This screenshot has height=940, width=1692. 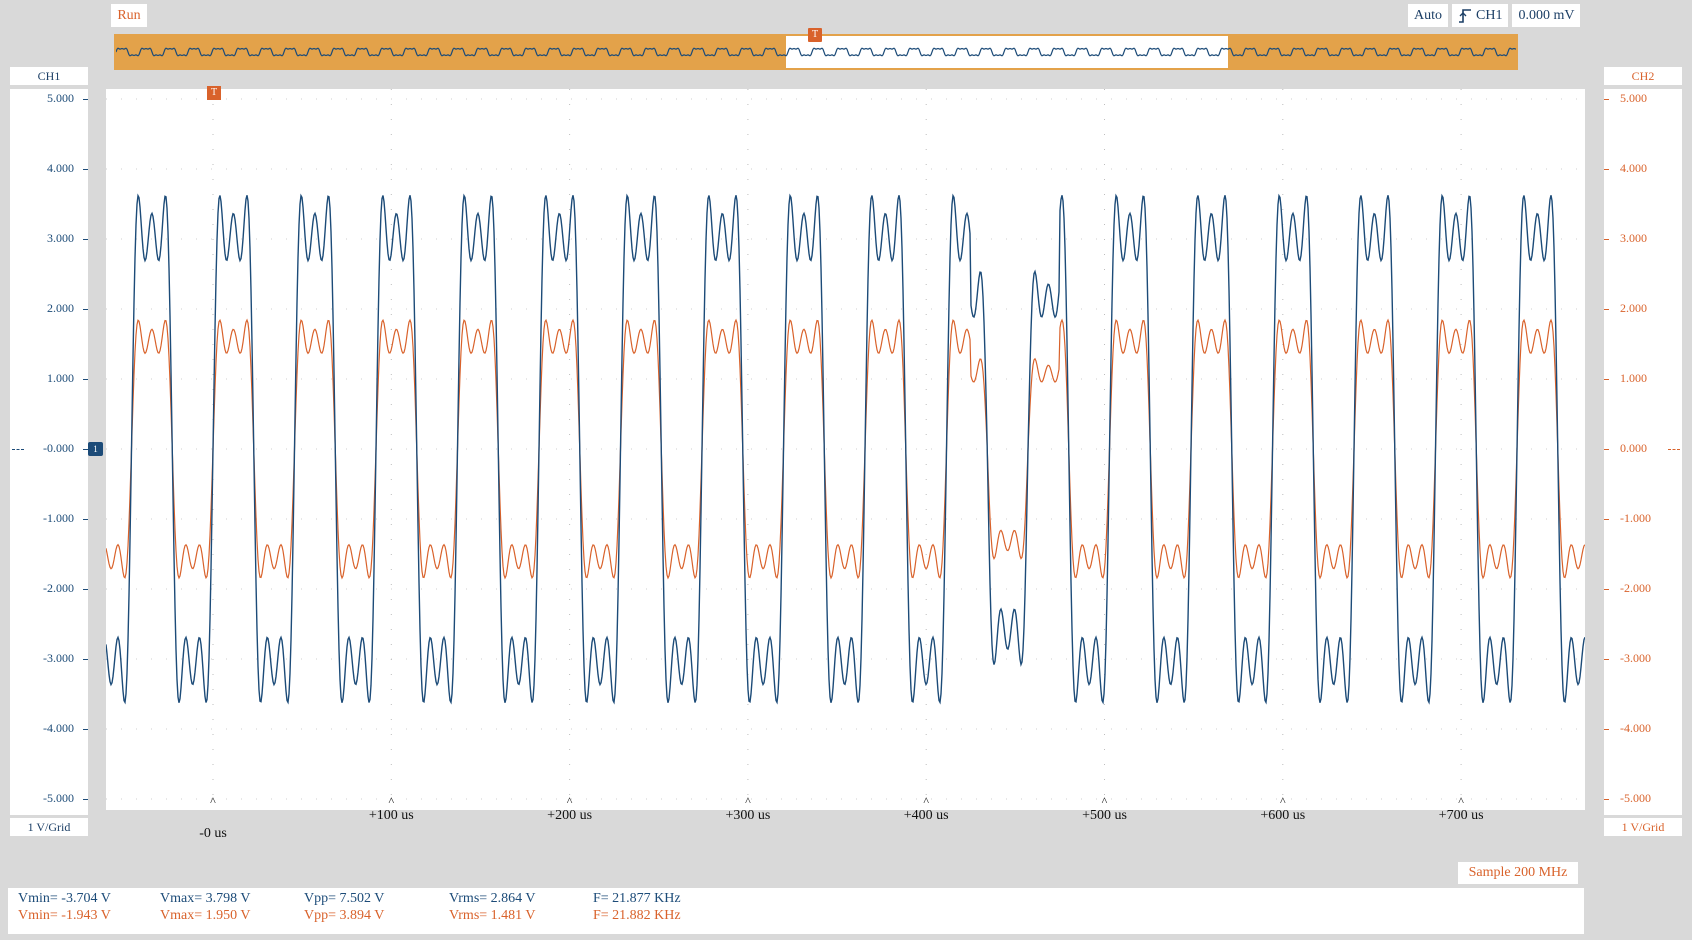 What do you see at coordinates (1489, 15) in the screenshot?
I see `trigger-source-label: CH1` at bounding box center [1489, 15].